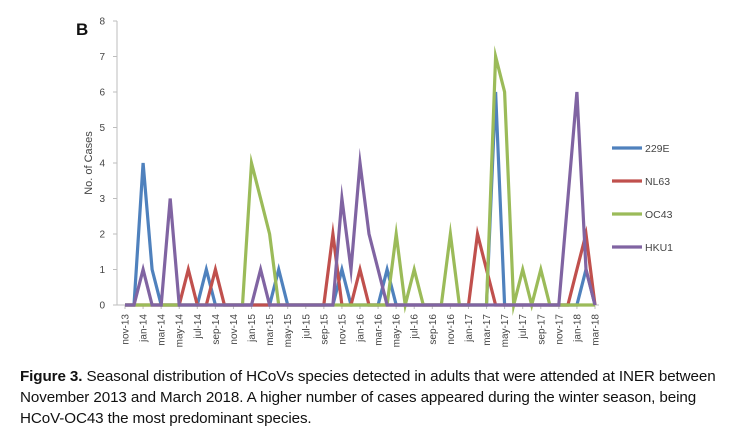 The height and width of the screenshot is (440, 743). What do you see at coordinates (180, 331) in the screenshot?
I see `x-tick-label: may-14` at bounding box center [180, 331].